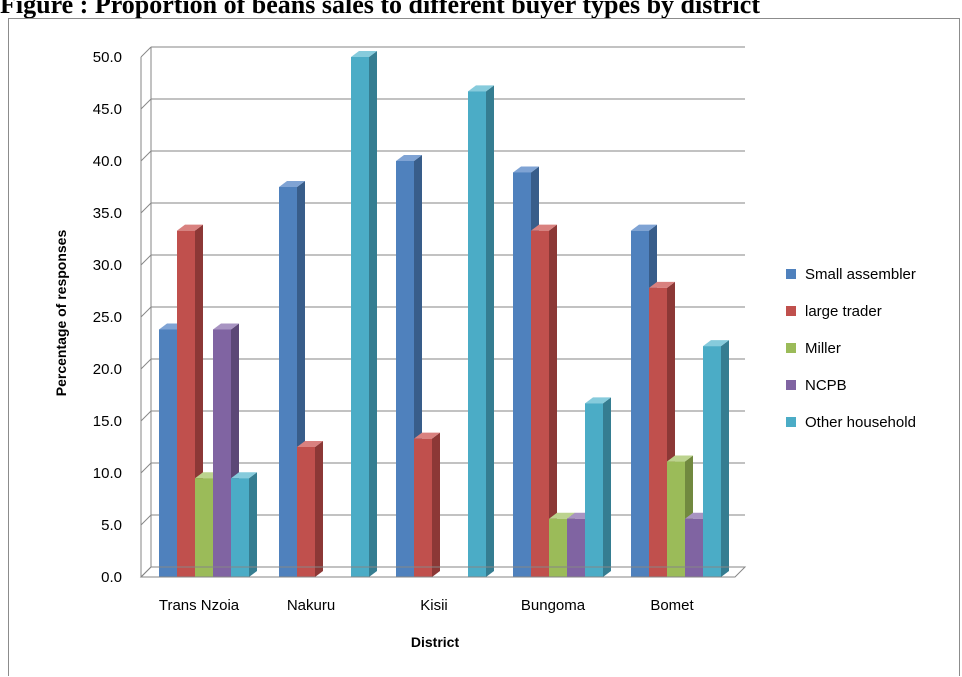 The height and width of the screenshot is (677, 962). I want to click on legend-label: Miller, so click(823, 348).